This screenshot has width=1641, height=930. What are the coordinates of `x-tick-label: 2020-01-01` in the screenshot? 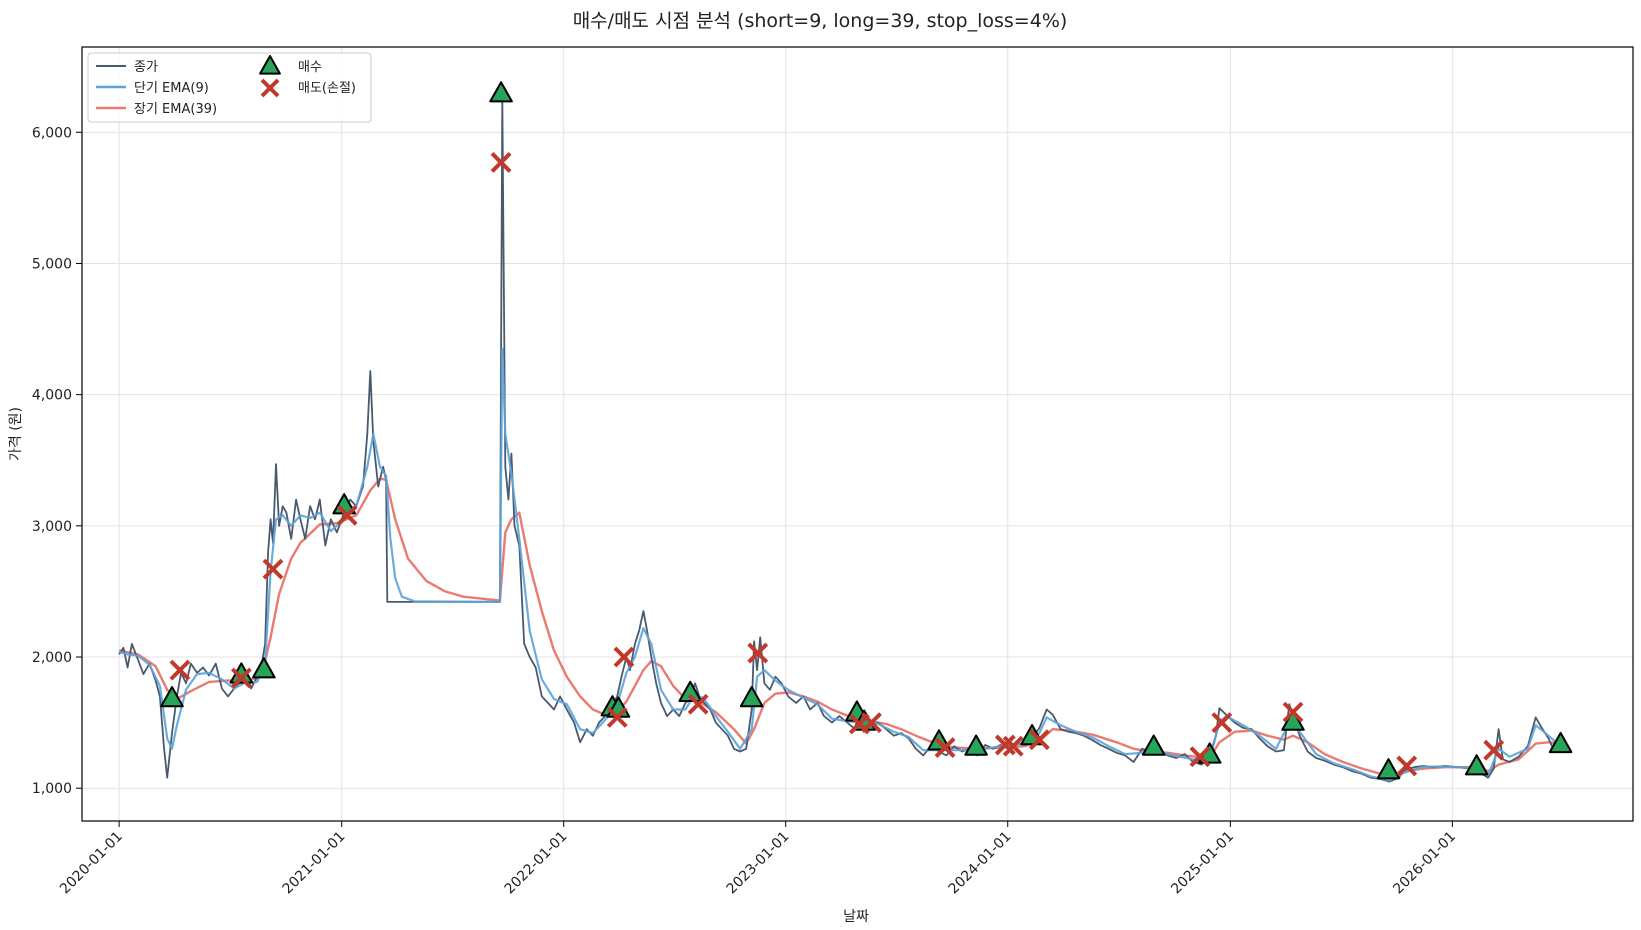 It's located at (91, 863).